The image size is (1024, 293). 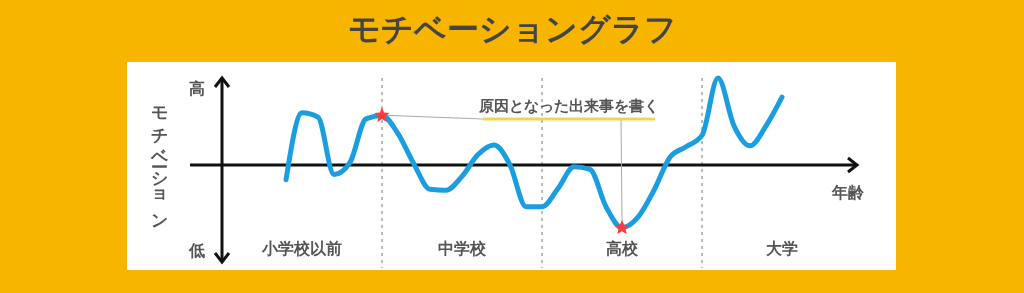 What do you see at coordinates (782, 248) in the screenshot?
I see `x-tick-label: 大学` at bounding box center [782, 248].